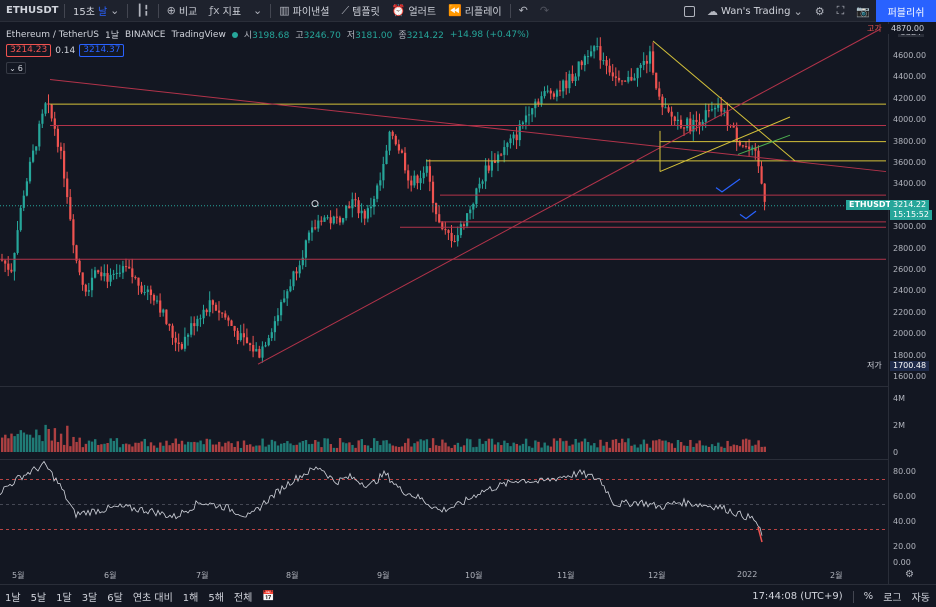  Describe the element at coordinates (489, 34) in the screenshot. I see `change-value: +14.98 (+0.47%)` at that location.